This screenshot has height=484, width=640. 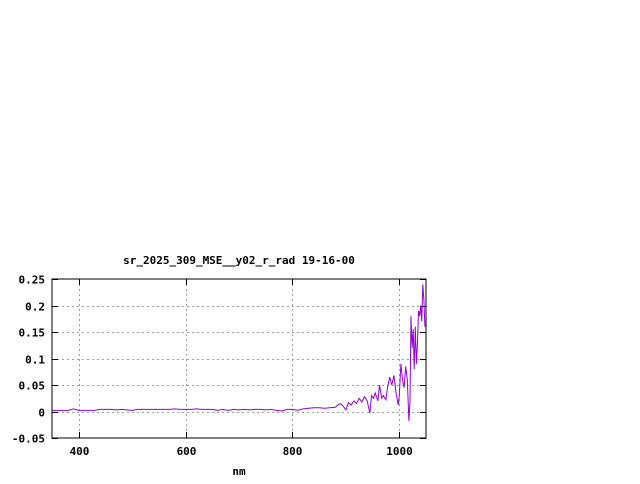 I want to click on y-tick-label: 0.05, so click(x=32, y=386).